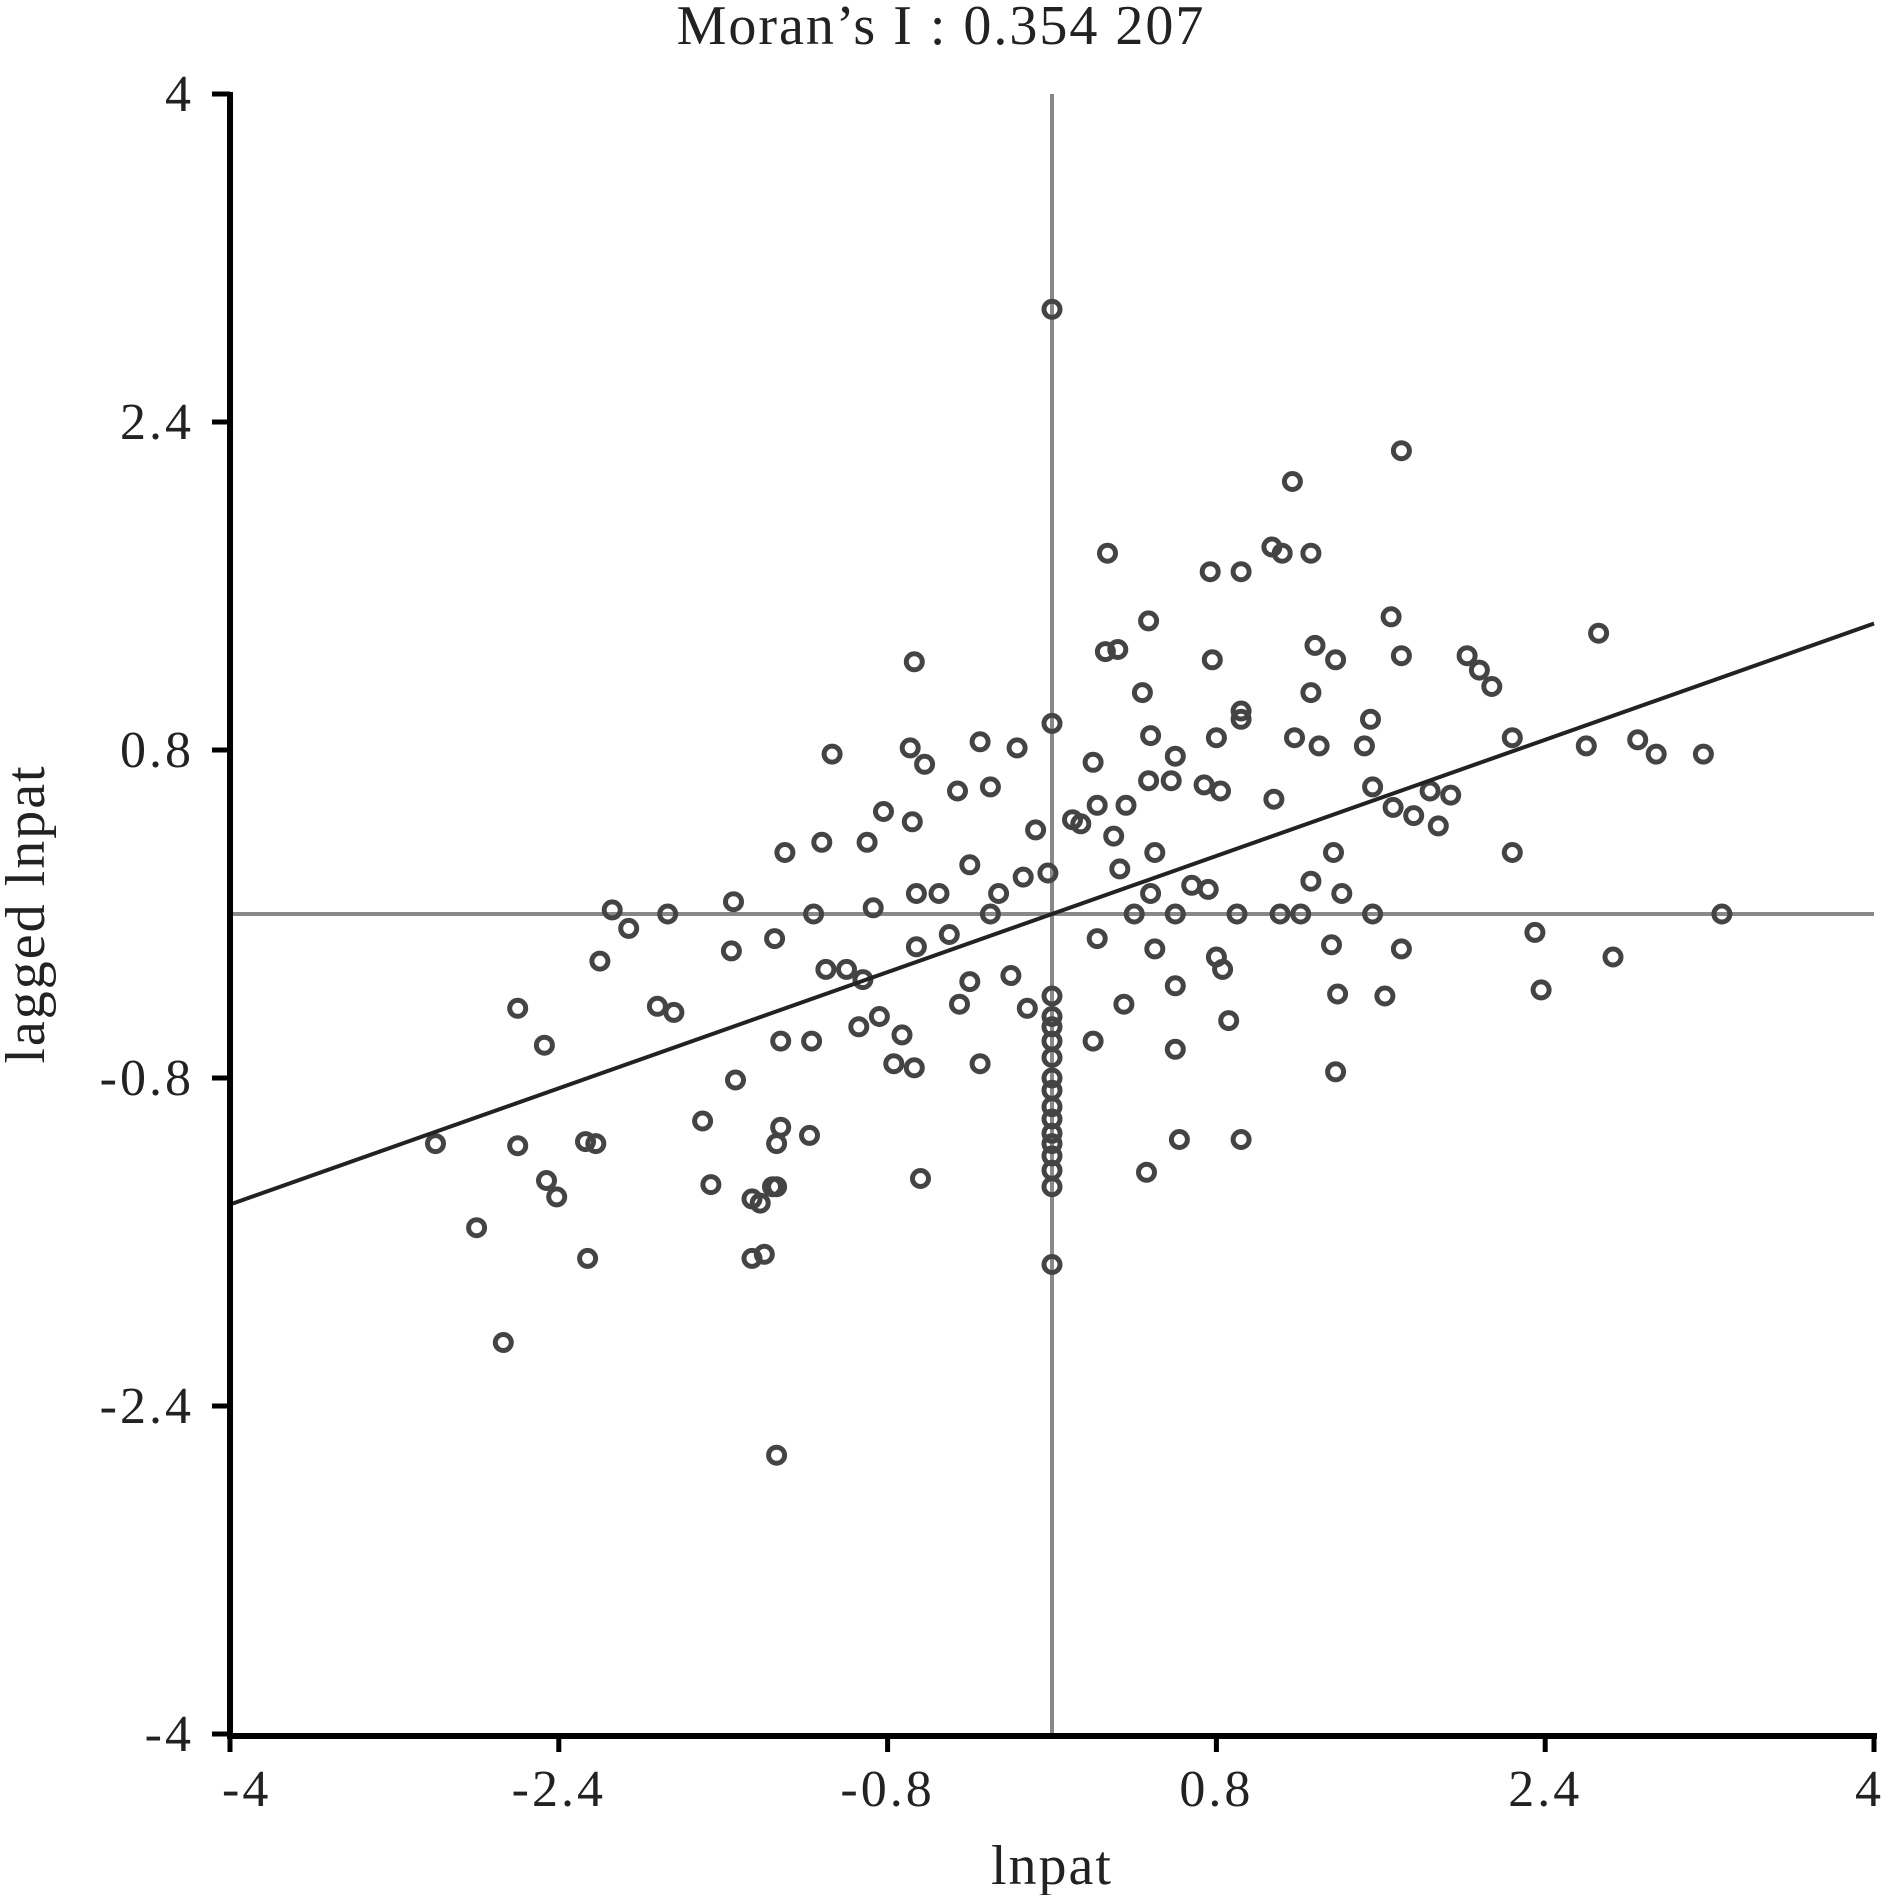  Describe the element at coordinates (559, 1789) in the screenshot. I see `x-tick-label: -2.4` at that location.